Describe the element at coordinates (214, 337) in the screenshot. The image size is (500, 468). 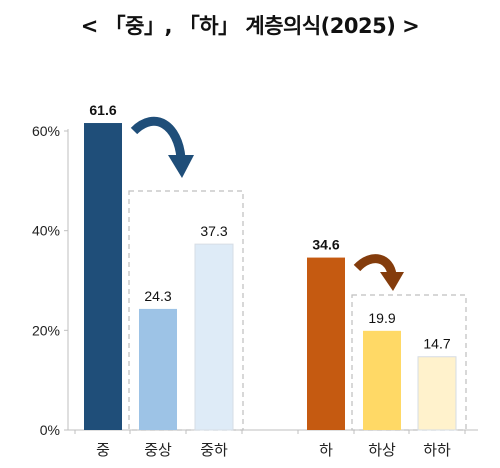
I see `bar-jungha` at that location.